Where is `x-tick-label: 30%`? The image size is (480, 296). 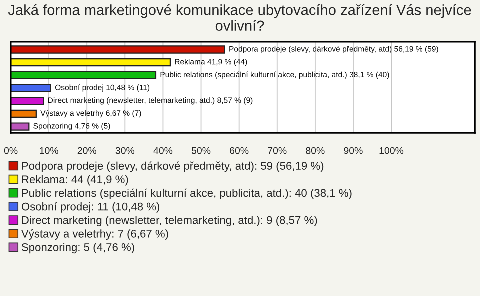 x-tick-label: 30% is located at coordinates (125, 150).